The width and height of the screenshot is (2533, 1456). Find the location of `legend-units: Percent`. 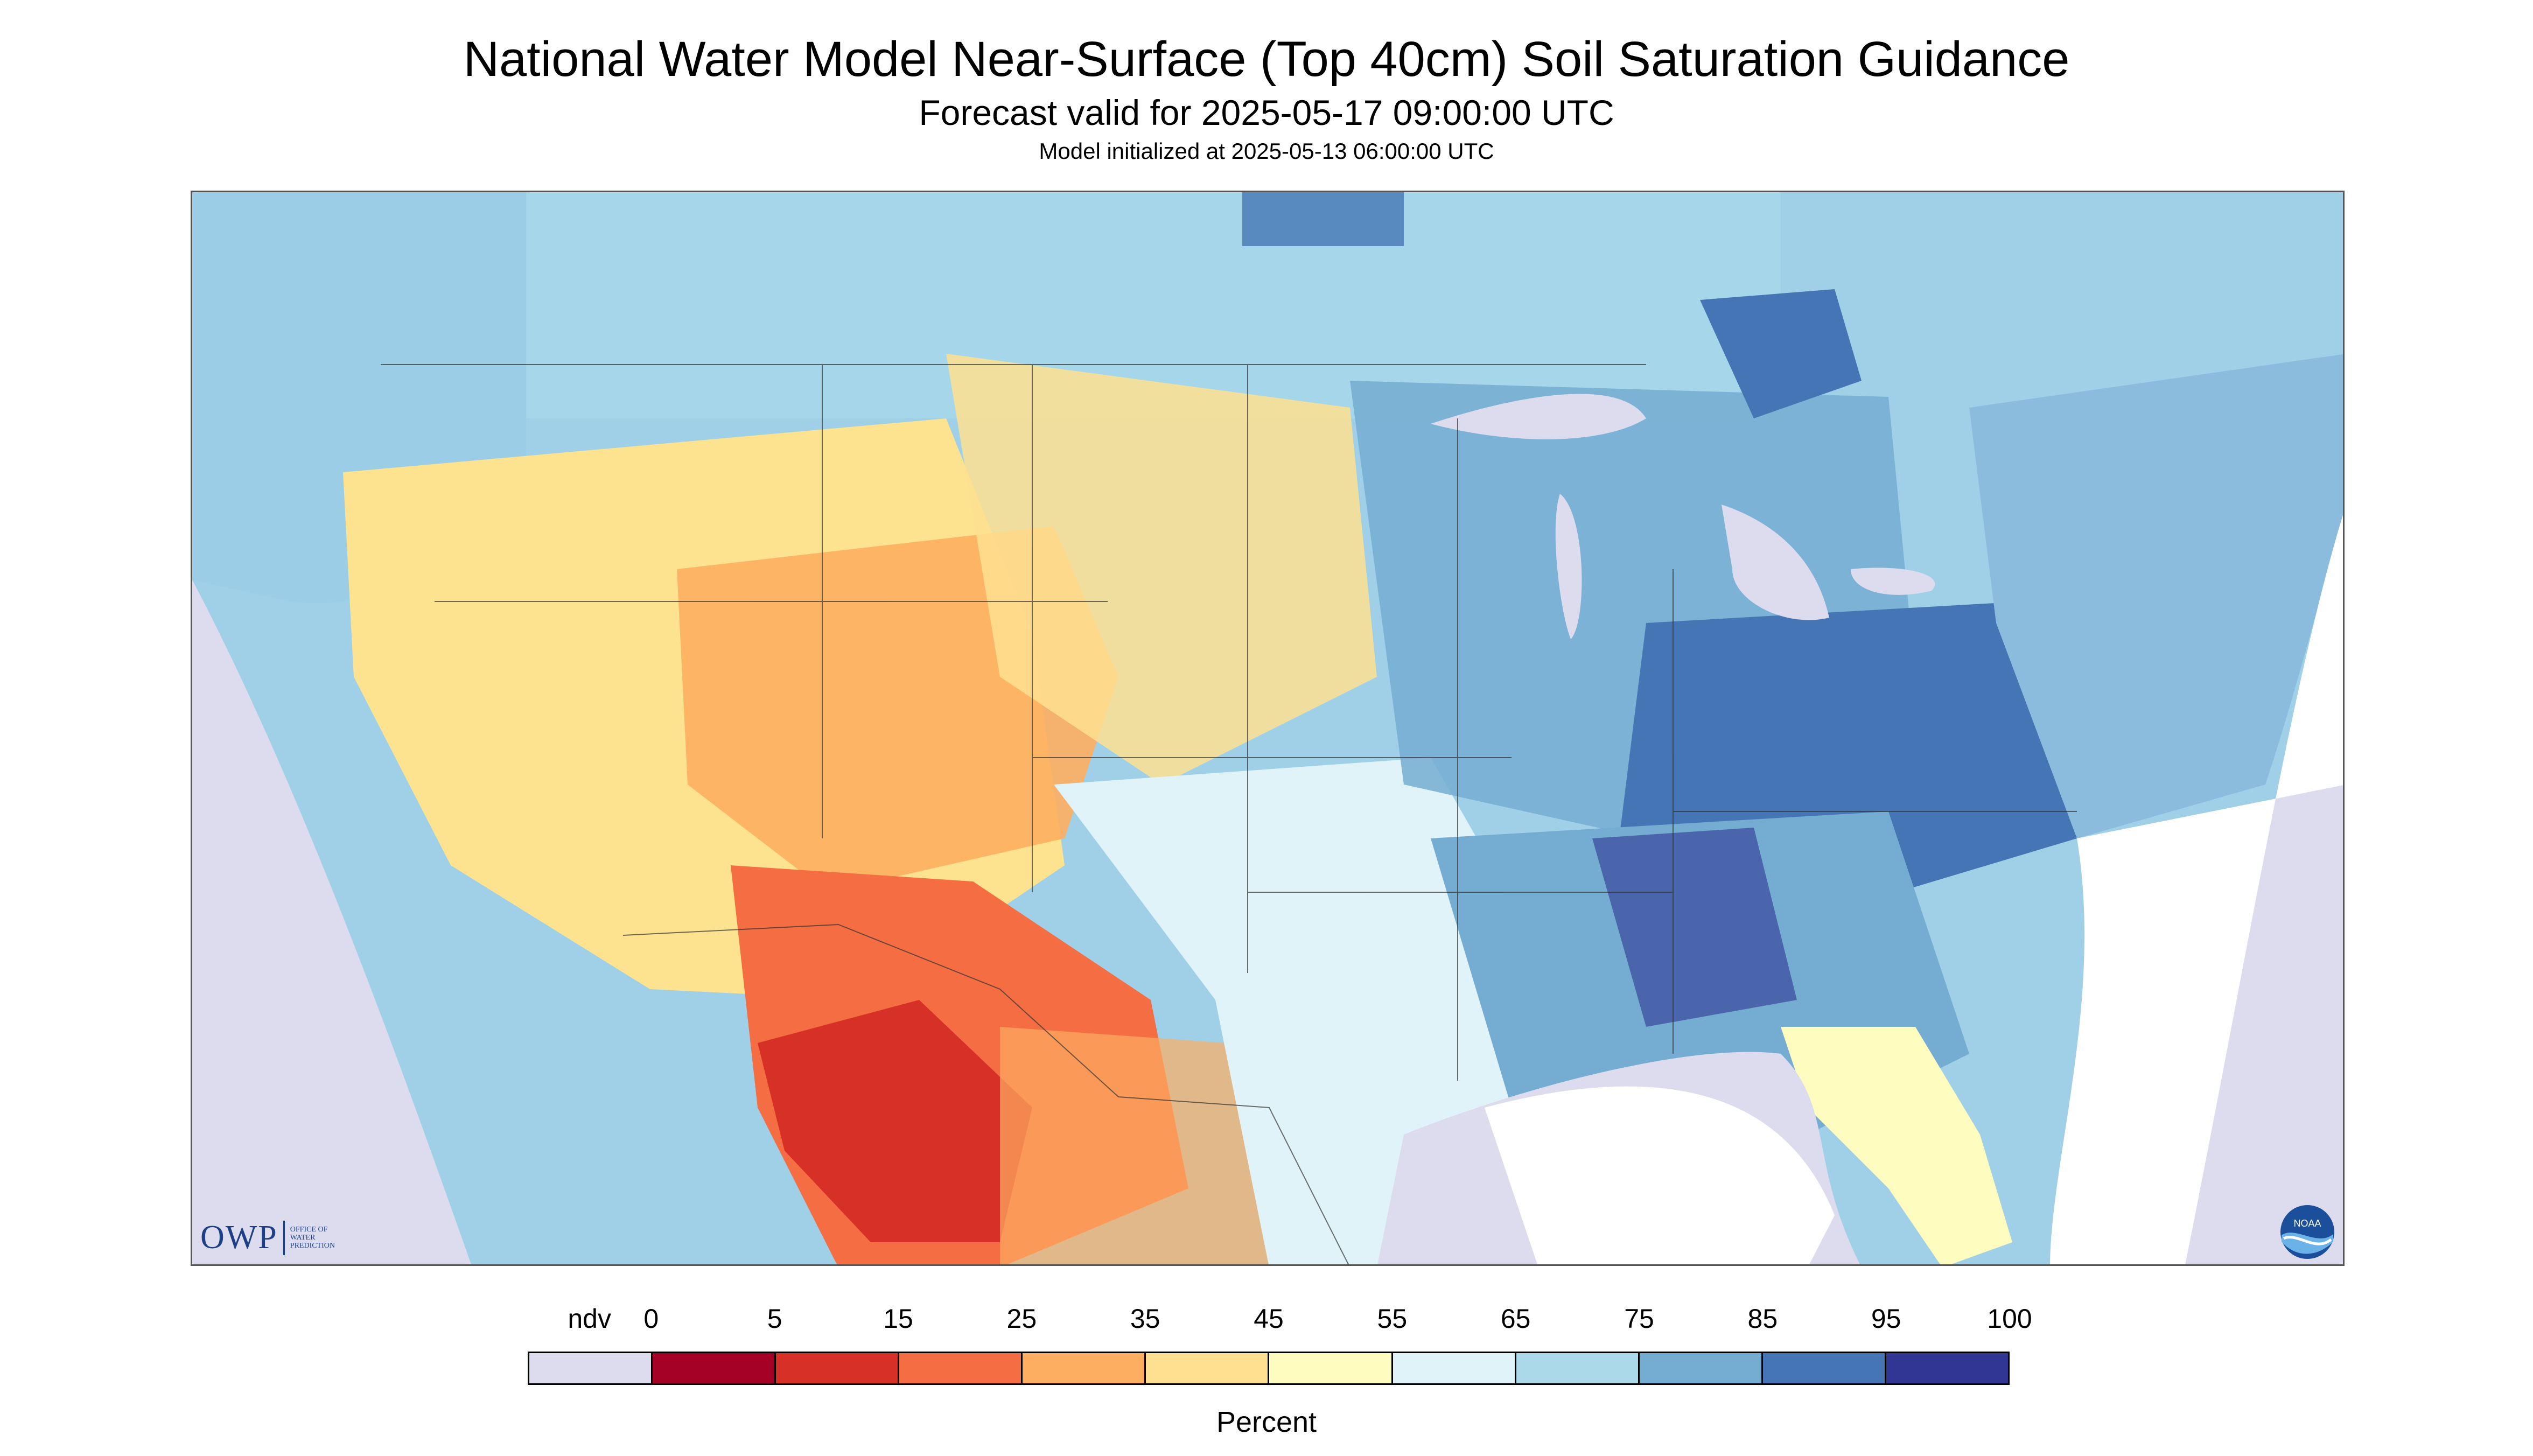

legend-units: Percent is located at coordinates (1266, 1422).